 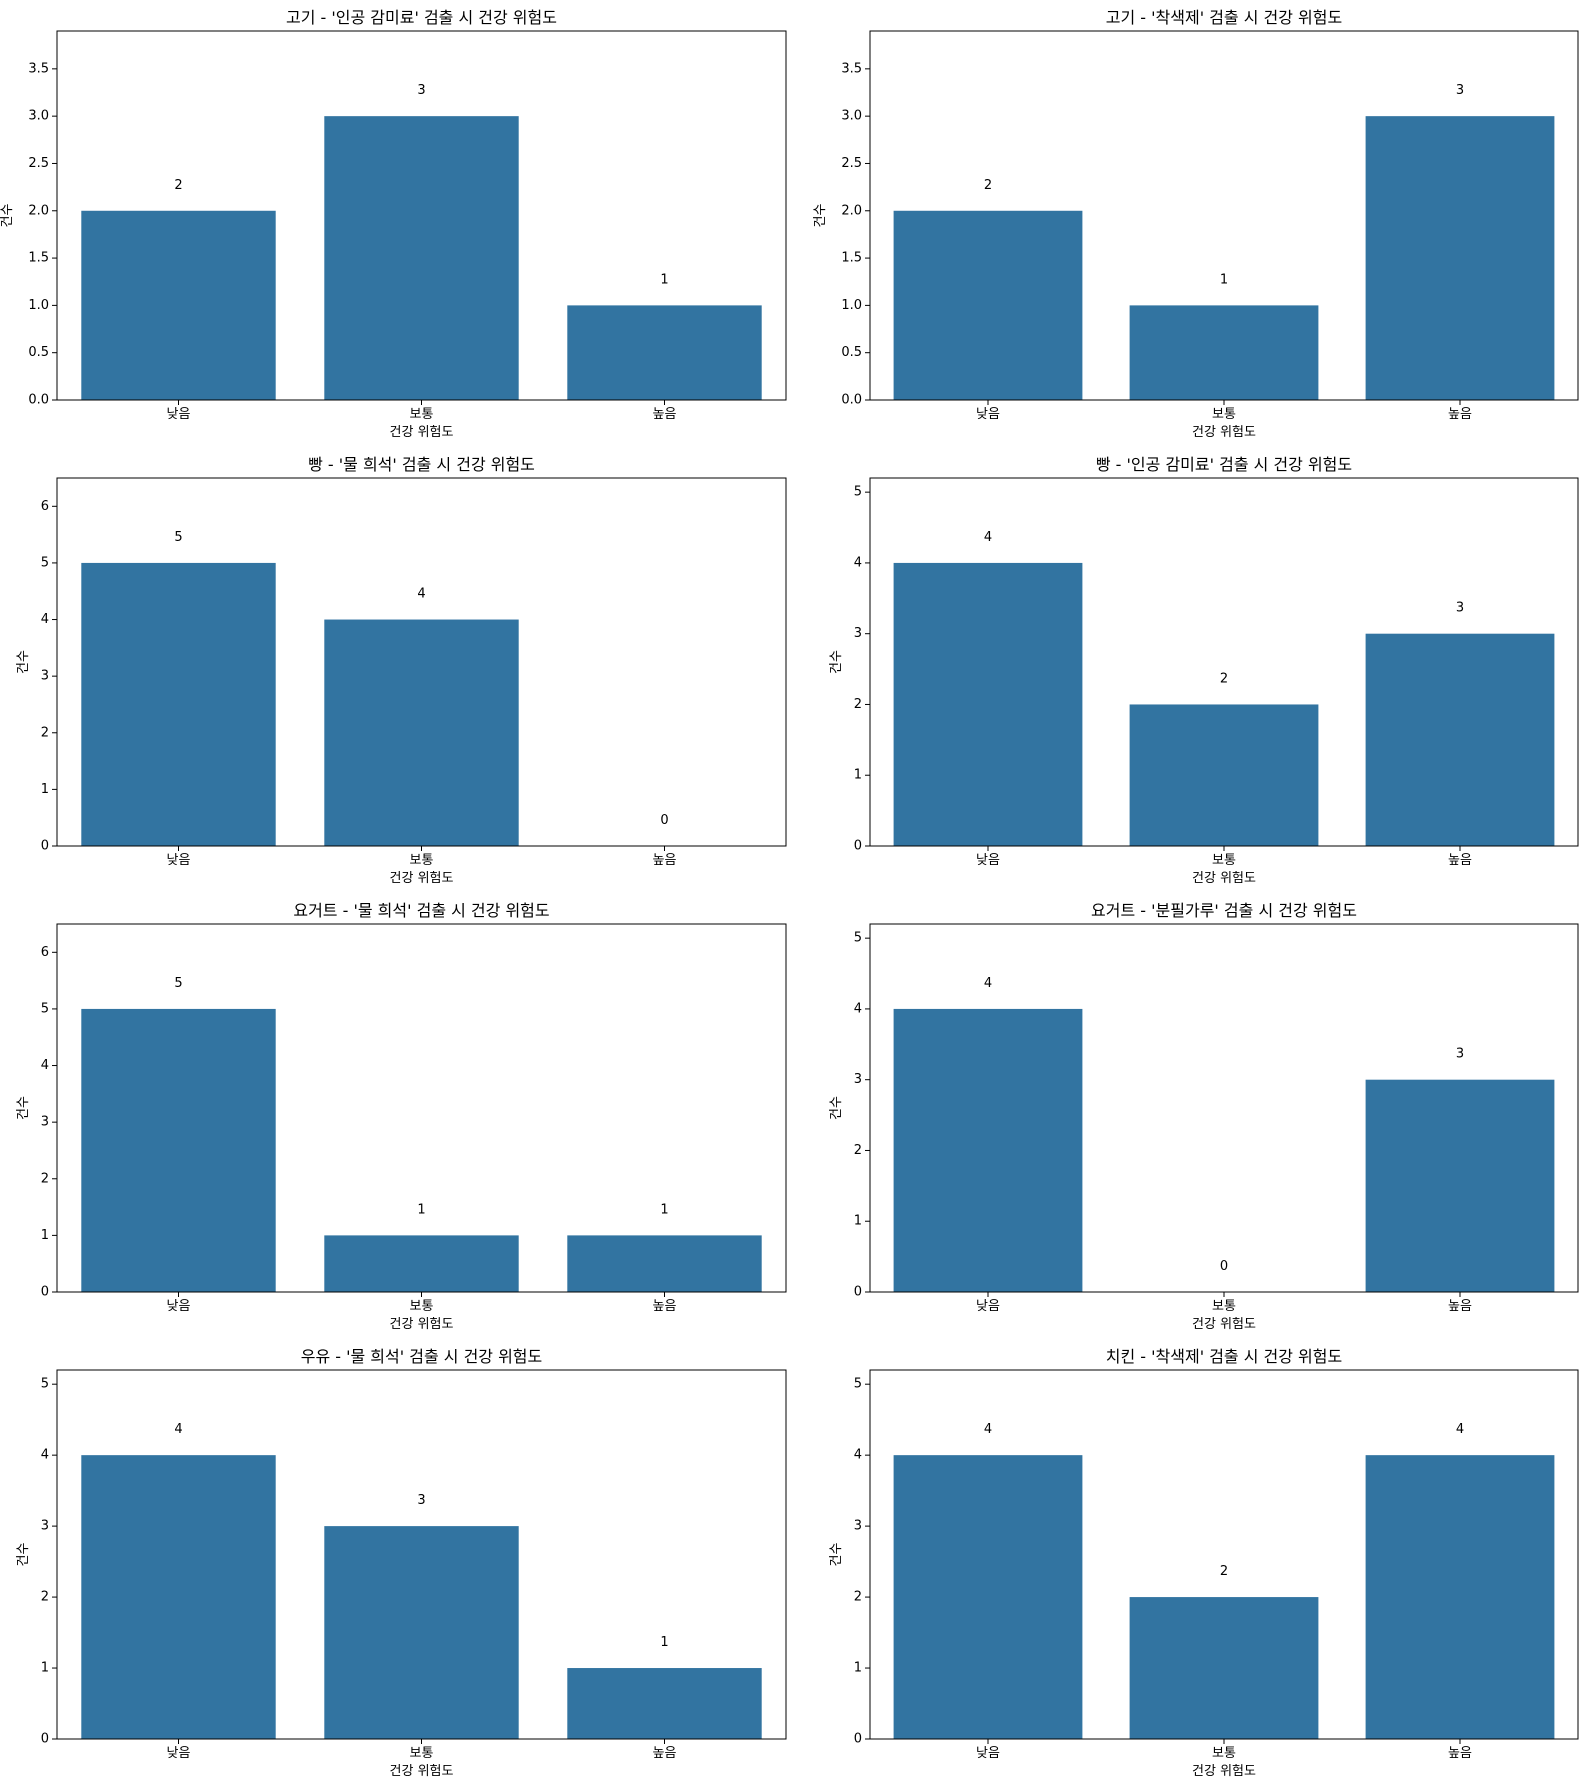 I want to click on y-tick-label: 2.5, so click(x=851, y=163).